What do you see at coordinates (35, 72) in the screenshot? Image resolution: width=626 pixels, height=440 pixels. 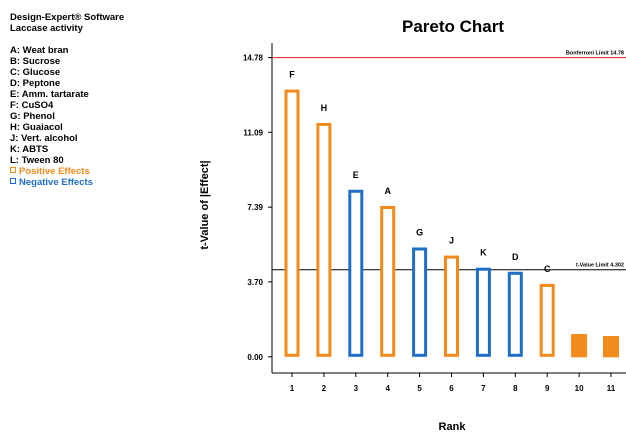 I see `factor-item: C: Glucose` at bounding box center [35, 72].